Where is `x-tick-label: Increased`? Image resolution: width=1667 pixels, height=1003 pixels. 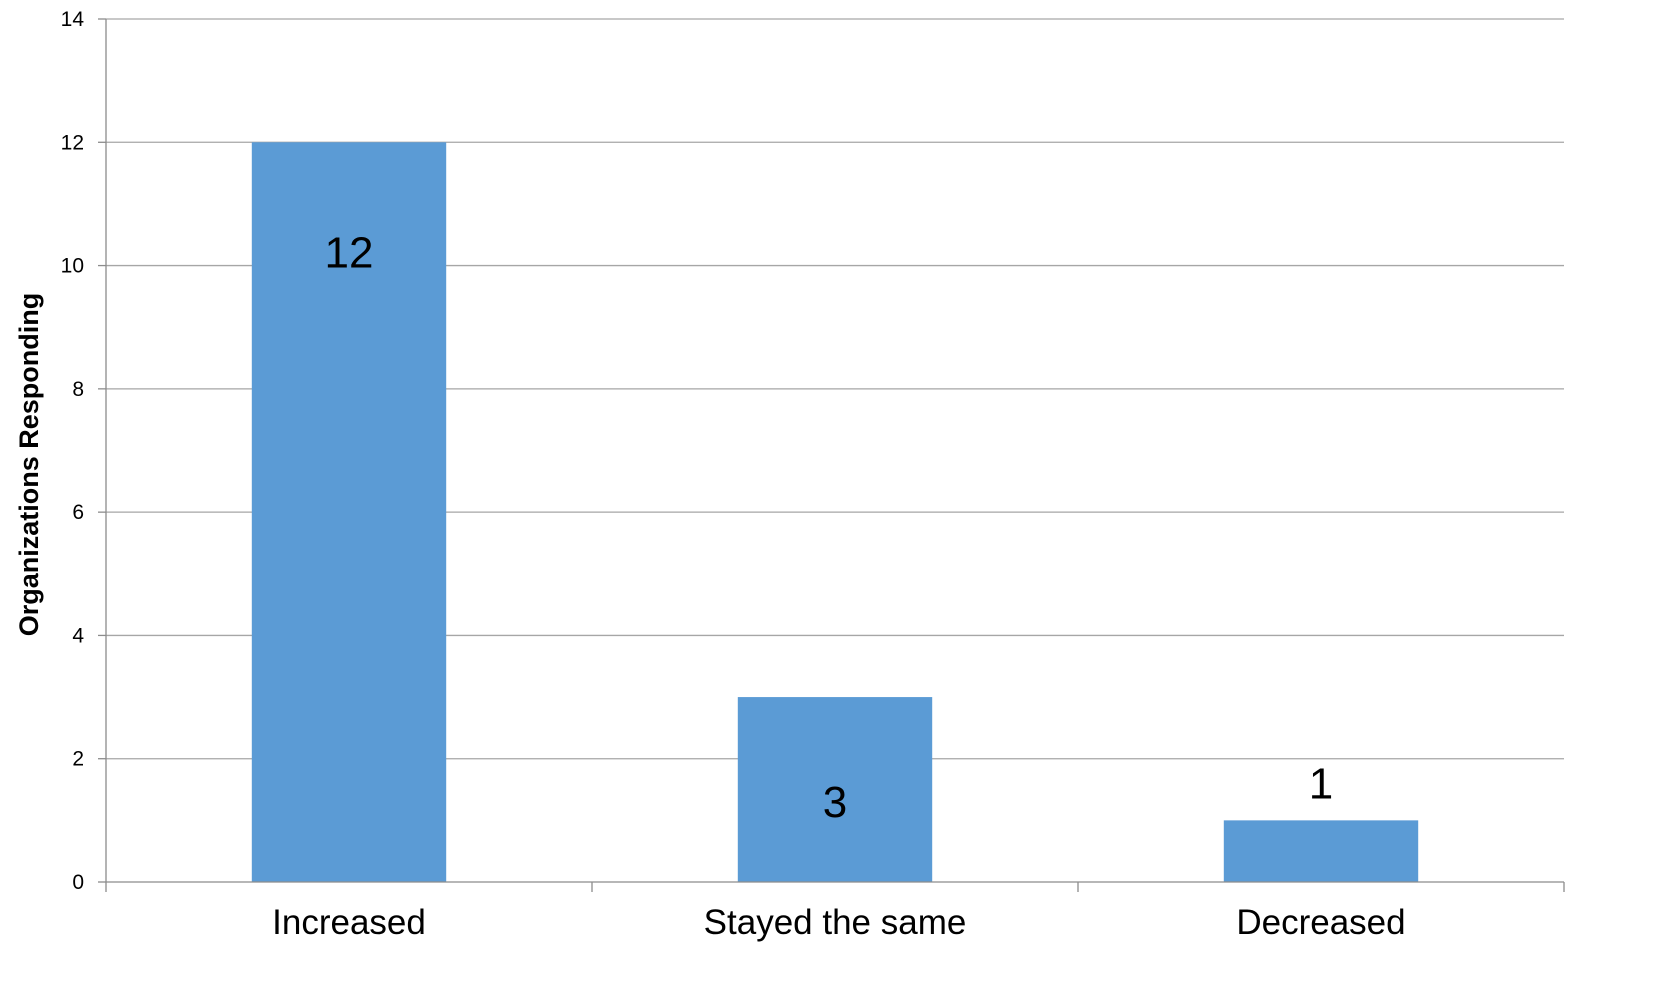
x-tick-label: Increased is located at coordinates (349, 922).